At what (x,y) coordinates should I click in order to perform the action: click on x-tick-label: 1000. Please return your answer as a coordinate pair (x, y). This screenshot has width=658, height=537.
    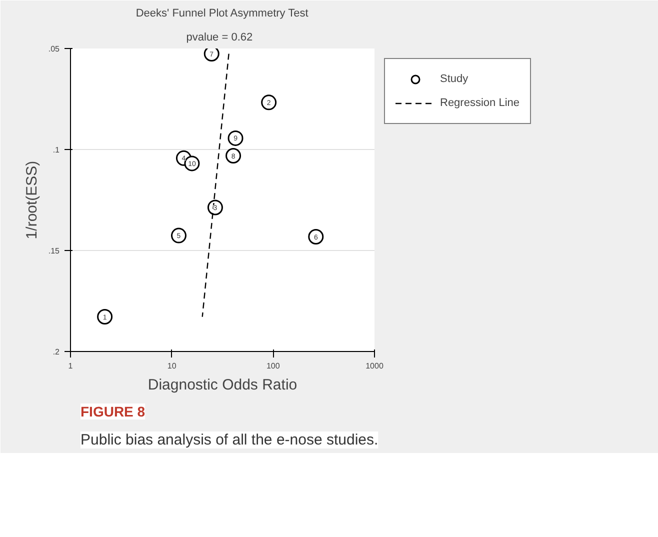
    Looking at the image, I should click on (375, 366).